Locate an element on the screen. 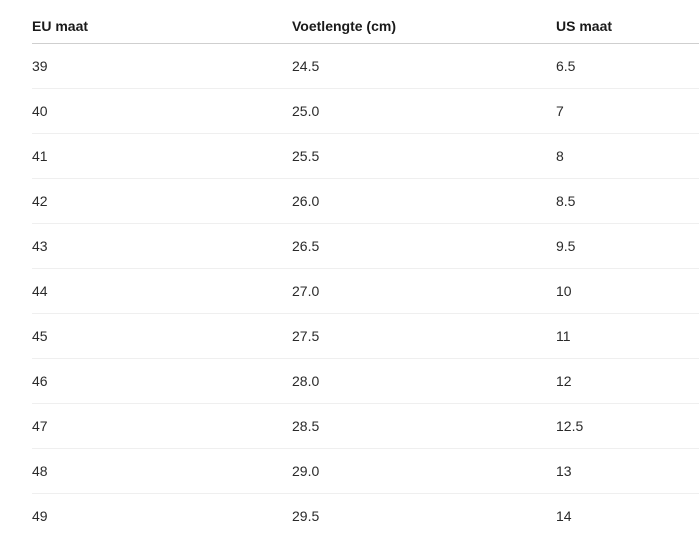 The height and width of the screenshot is (550, 699). cell-eu-size: 45 is located at coordinates (162, 336).